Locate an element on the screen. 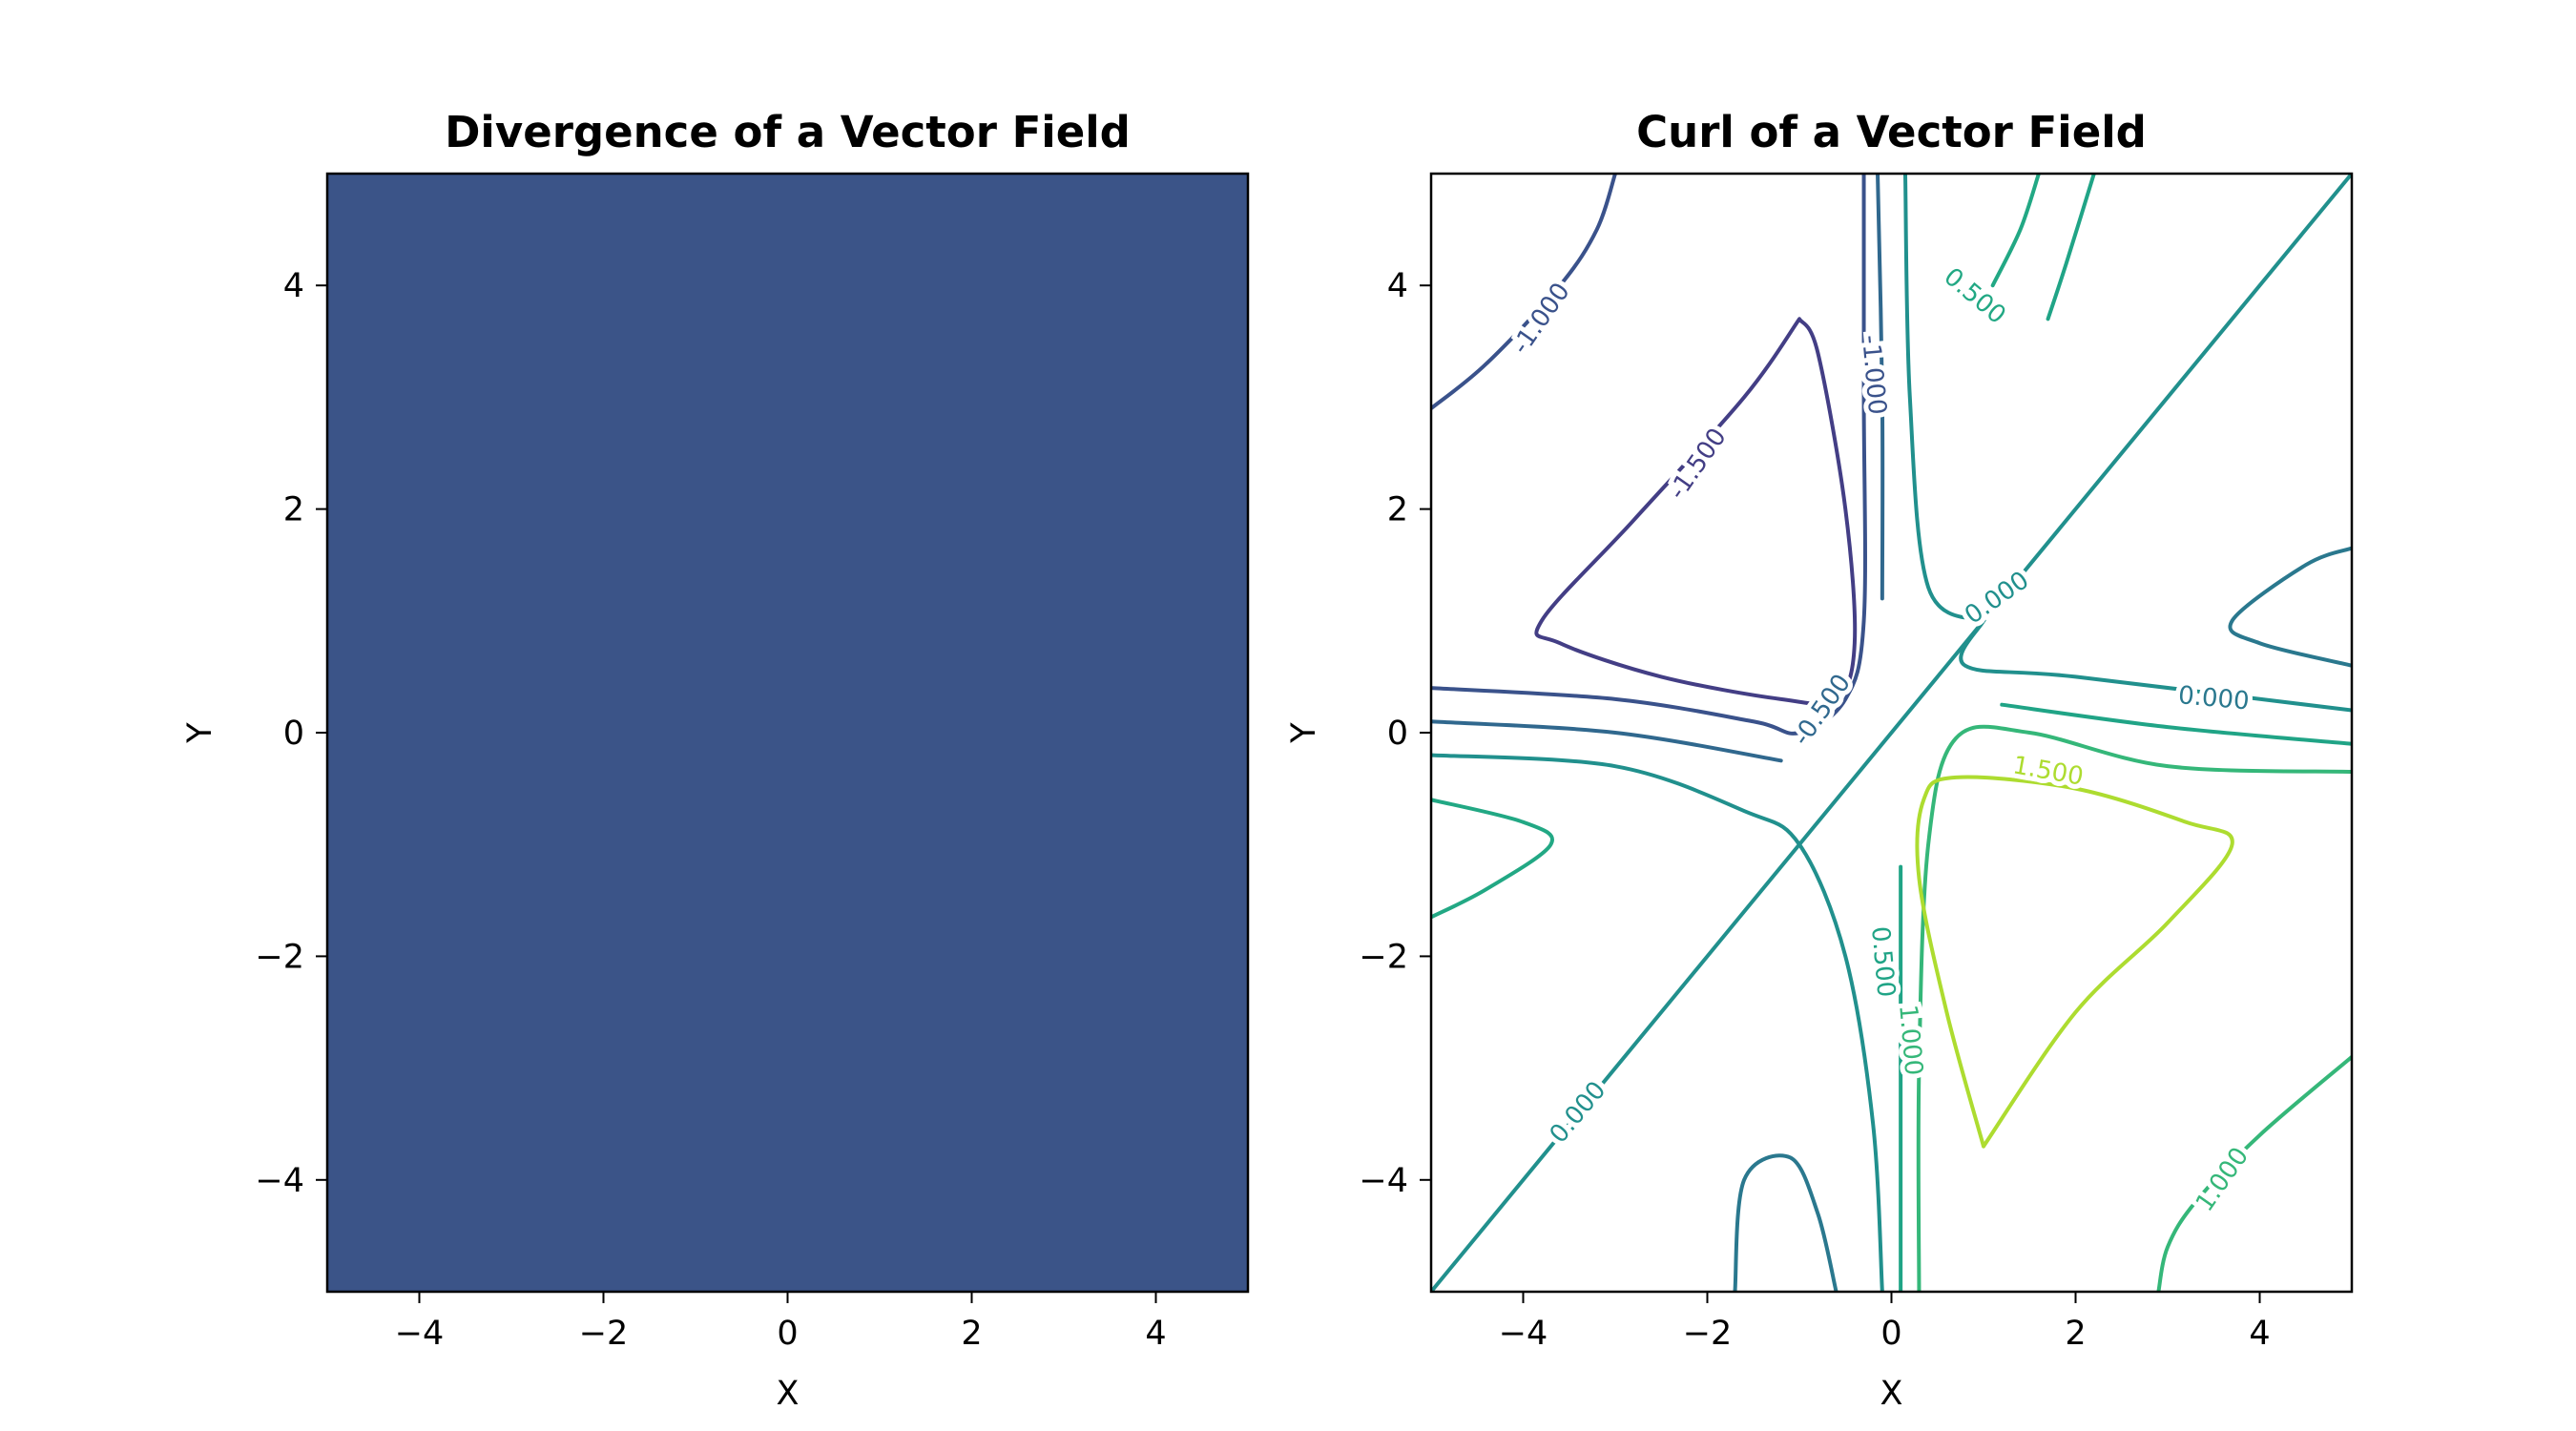 This screenshot has width=2576, height=1431. curl-x-axis-label: X is located at coordinates (1891, 1394).